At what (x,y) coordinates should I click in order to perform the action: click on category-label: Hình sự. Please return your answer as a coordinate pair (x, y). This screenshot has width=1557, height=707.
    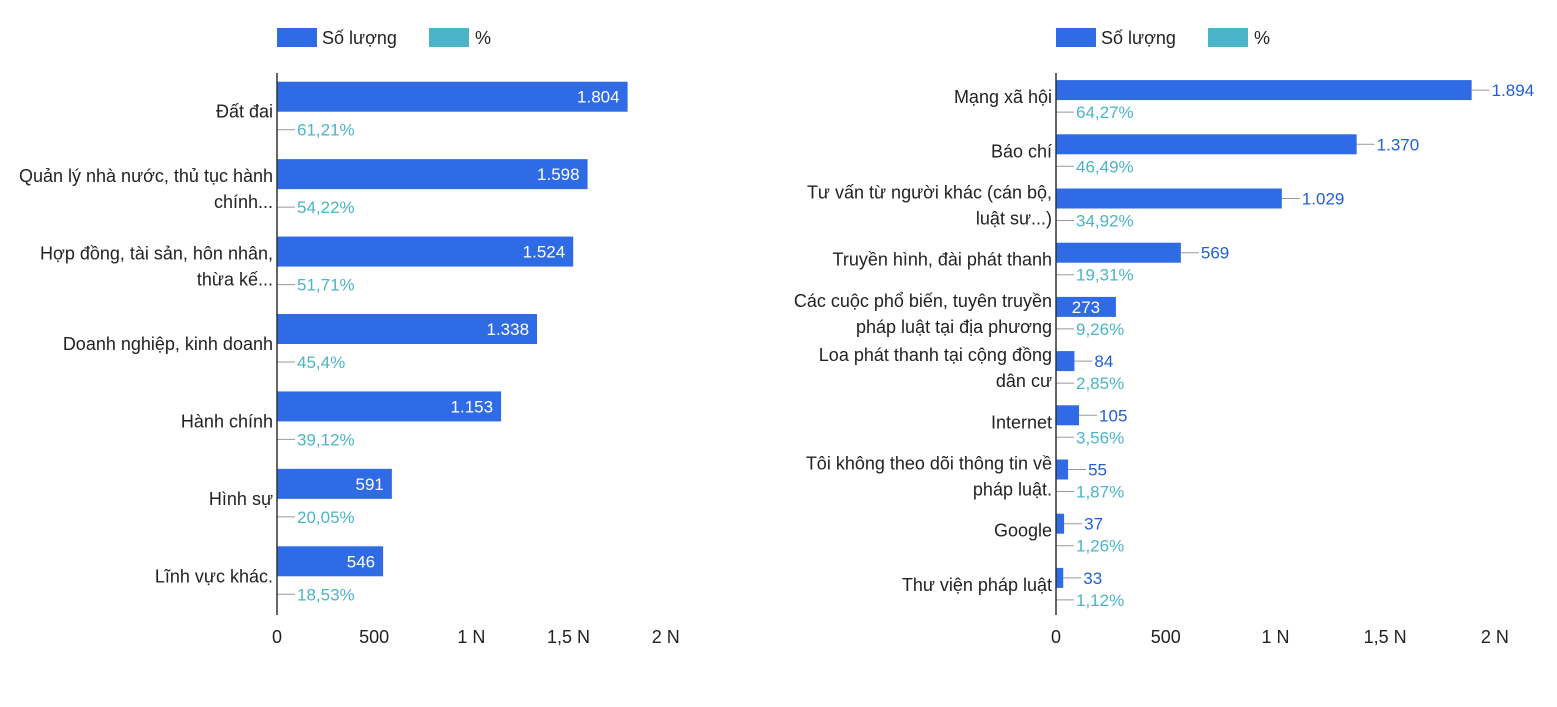
    Looking at the image, I should click on (241, 499).